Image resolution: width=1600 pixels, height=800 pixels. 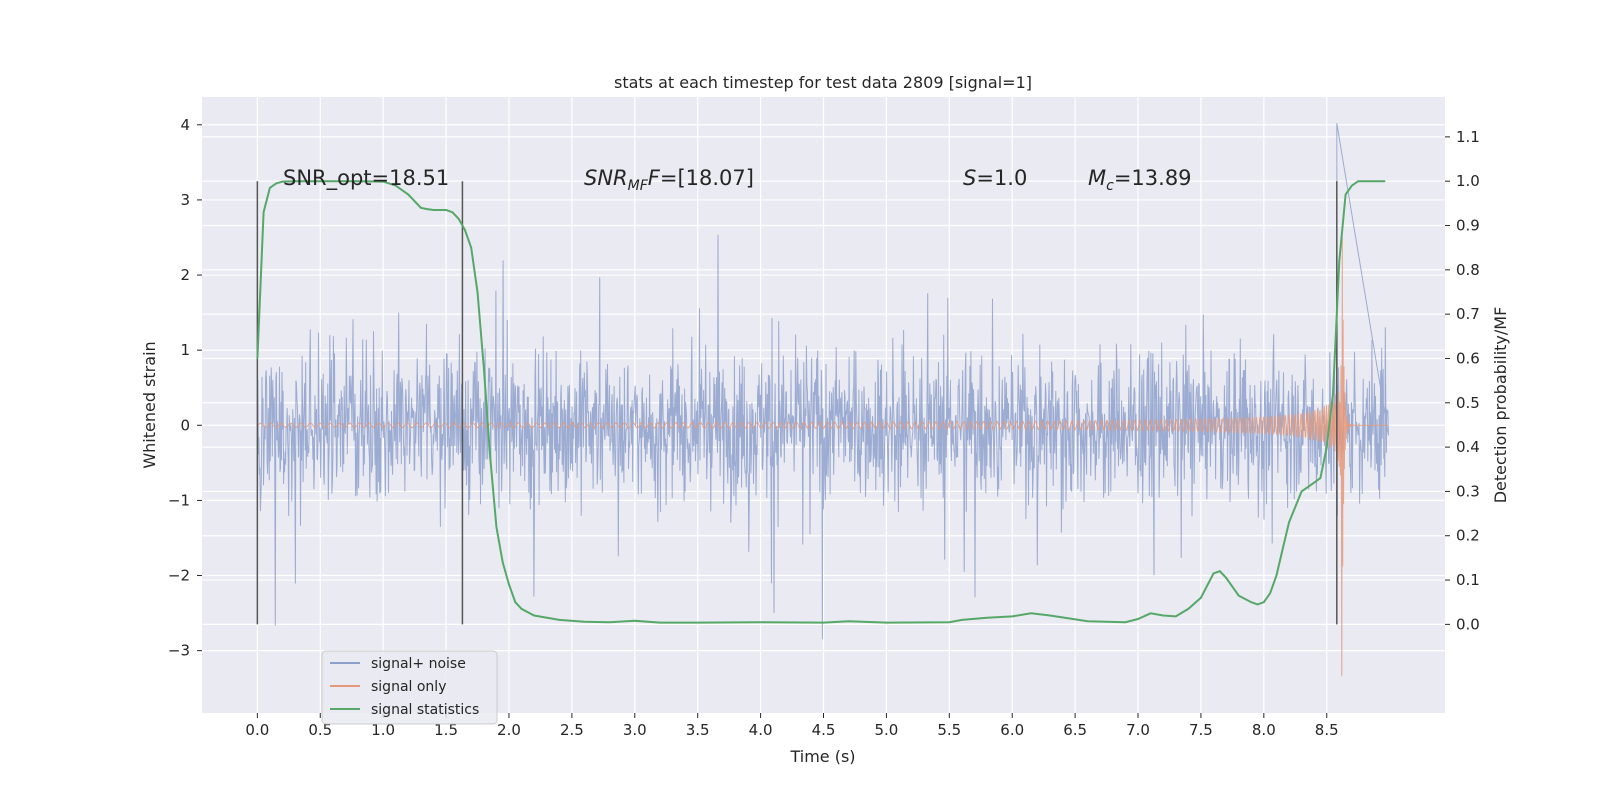 I want to click on x-tick-label: 2.0, so click(x=509, y=730).